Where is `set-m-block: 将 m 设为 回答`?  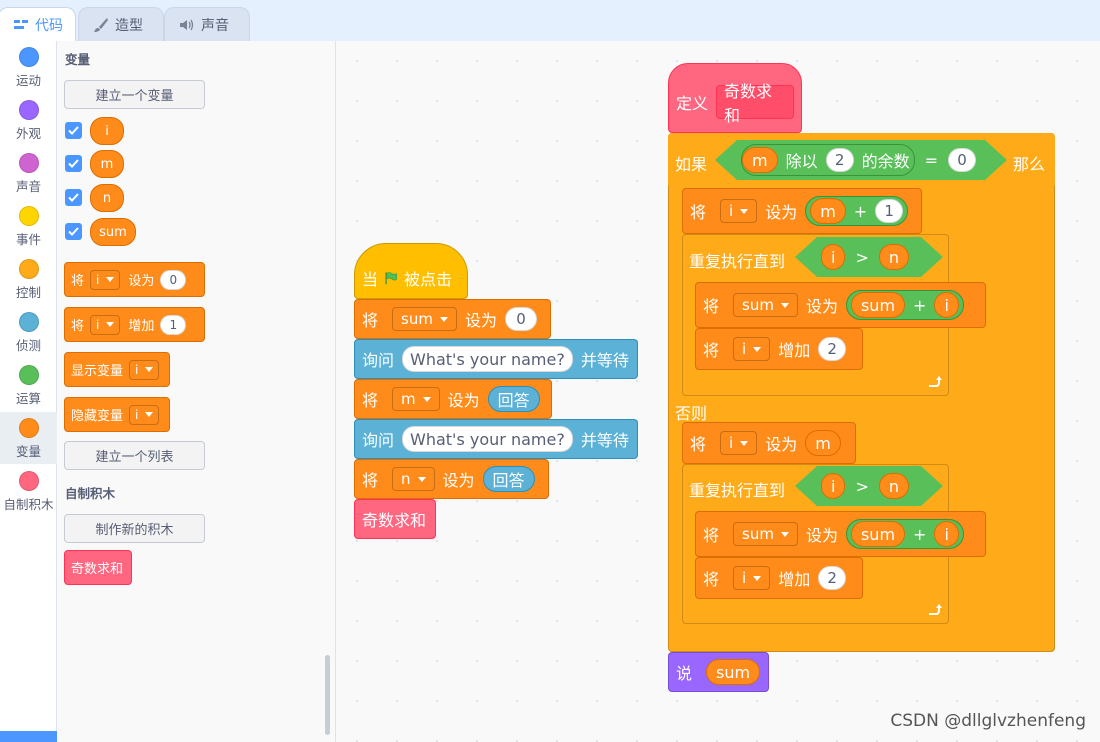
set-m-block: 将 m 设为 回答 is located at coordinates (453, 399).